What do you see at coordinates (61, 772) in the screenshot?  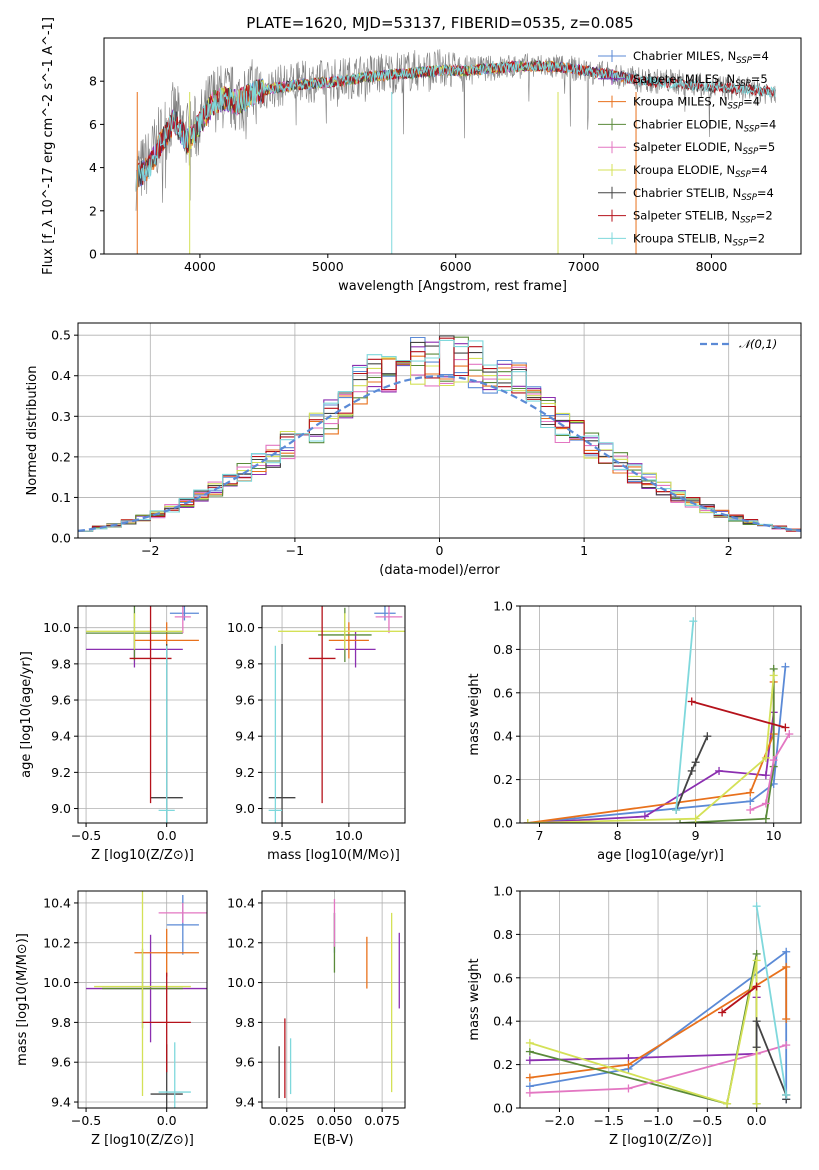 I see `y-tick-label: 9.2` at bounding box center [61, 772].